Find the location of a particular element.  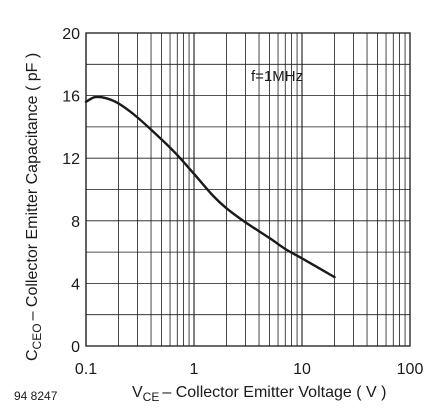

x-tick-label: 100 is located at coordinates (410, 369).